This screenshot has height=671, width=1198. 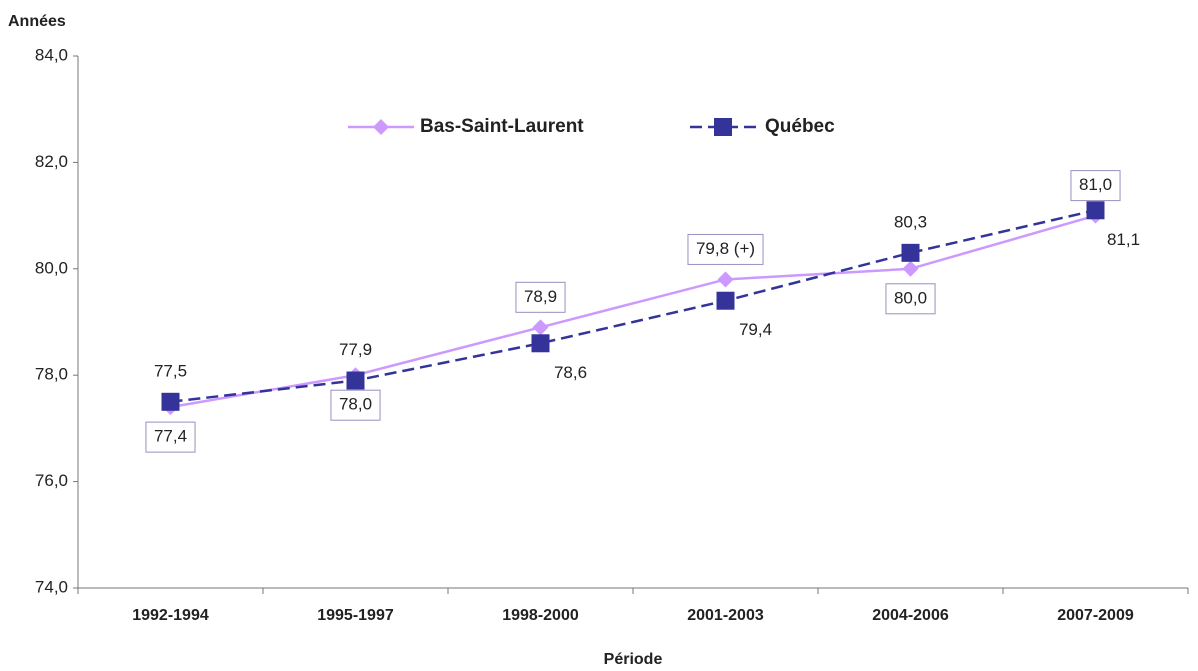 I want to click on data-label: 80,0, so click(x=910, y=297).